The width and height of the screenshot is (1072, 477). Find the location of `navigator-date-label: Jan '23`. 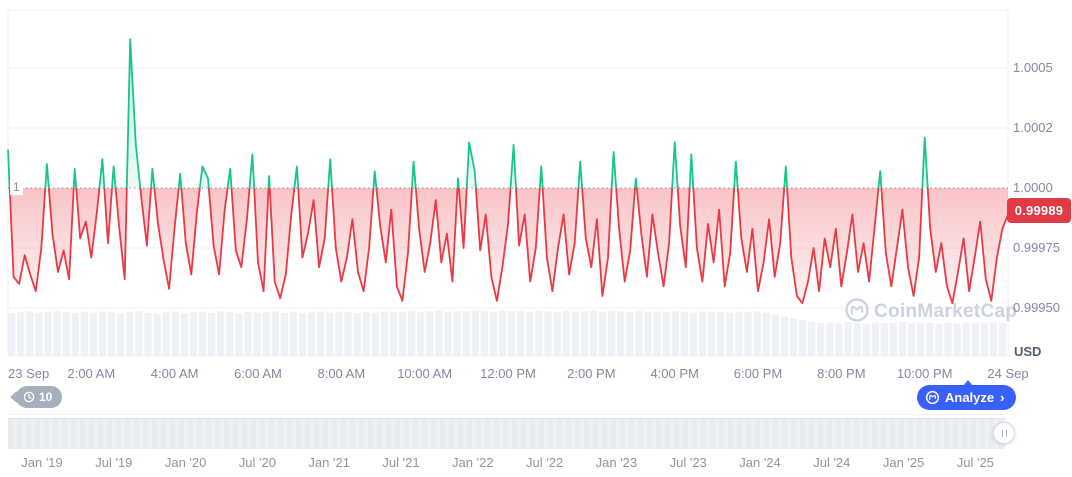

navigator-date-label: Jan '23 is located at coordinates (616, 462).